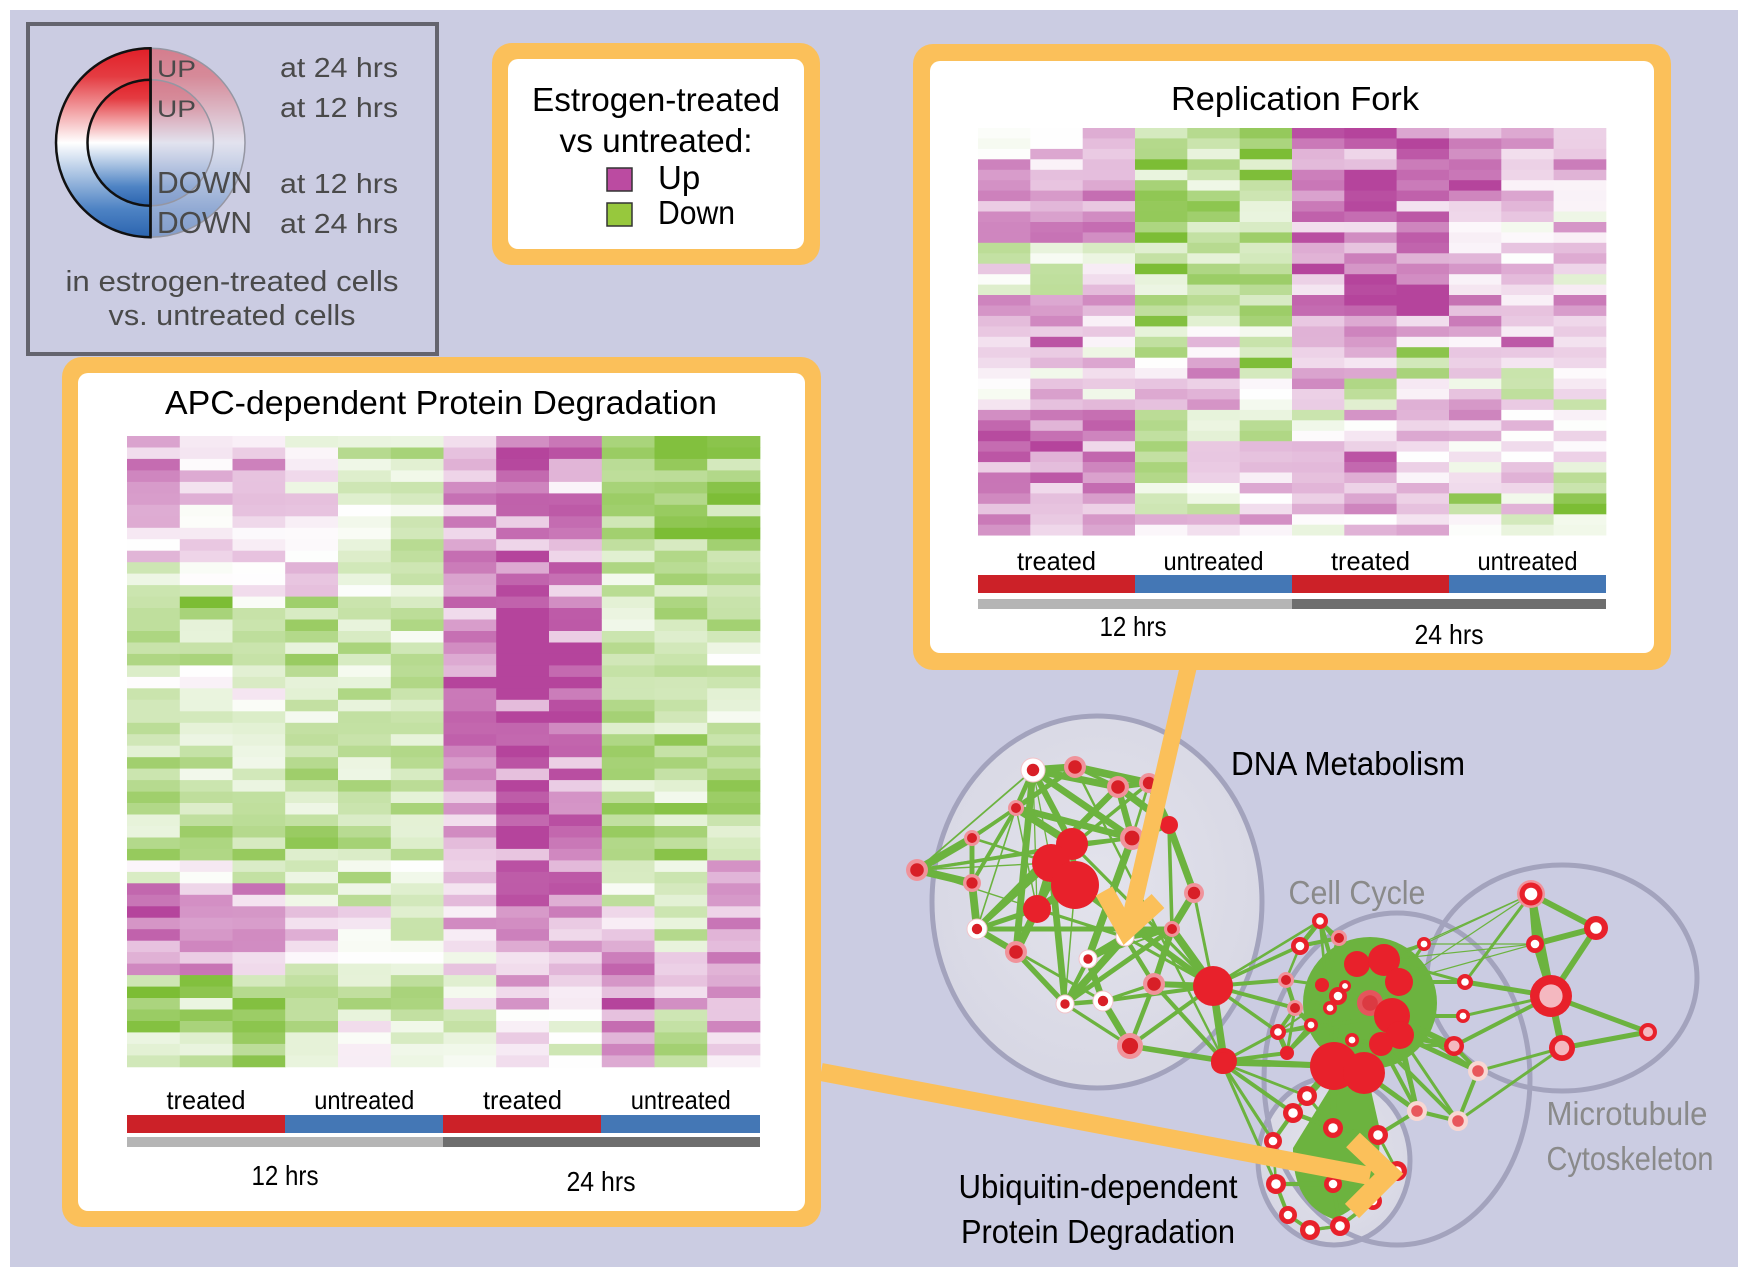 This screenshot has width=1750, height=1284. I want to click on svg-text: in estrogen-treated cells, so click(232, 282).